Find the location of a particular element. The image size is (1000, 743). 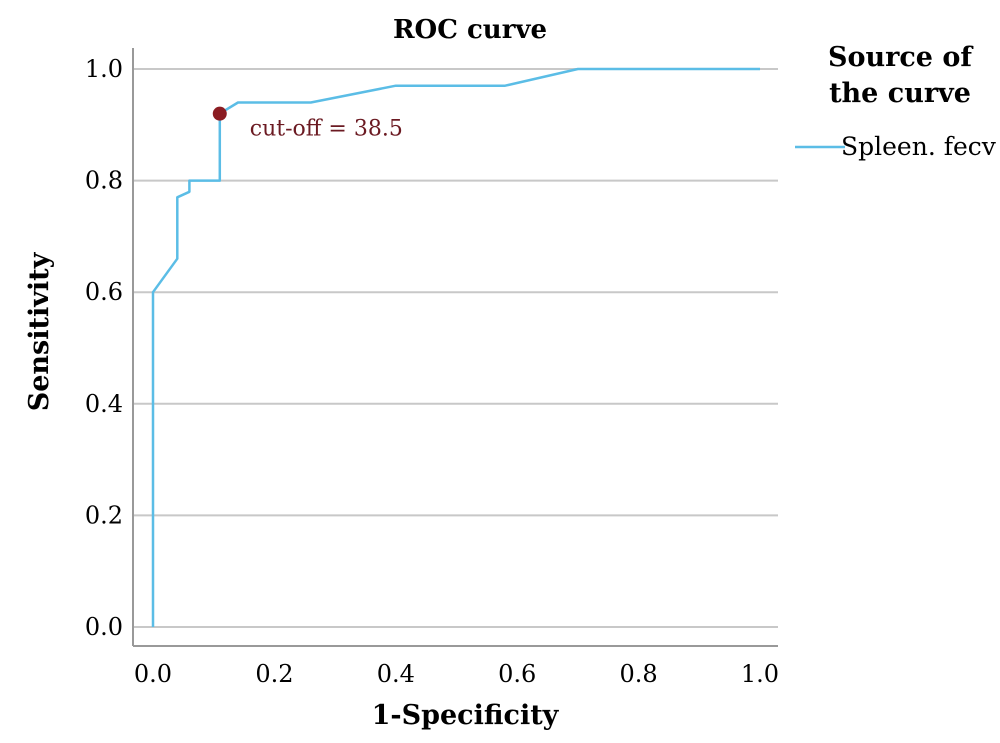

chart-title: ROC curve is located at coordinates (470, 30).